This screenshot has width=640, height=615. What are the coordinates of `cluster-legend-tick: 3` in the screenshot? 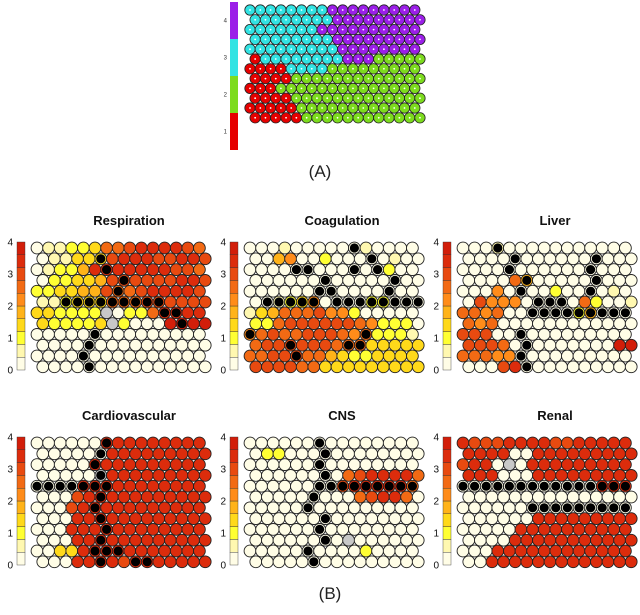 It's located at (226, 59).